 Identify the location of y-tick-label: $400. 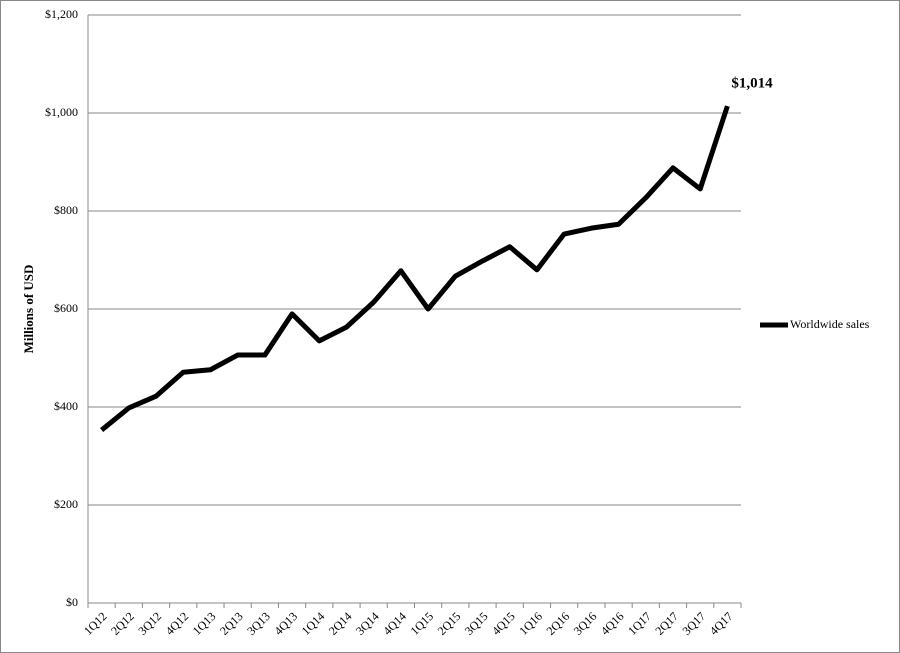
(66, 406).